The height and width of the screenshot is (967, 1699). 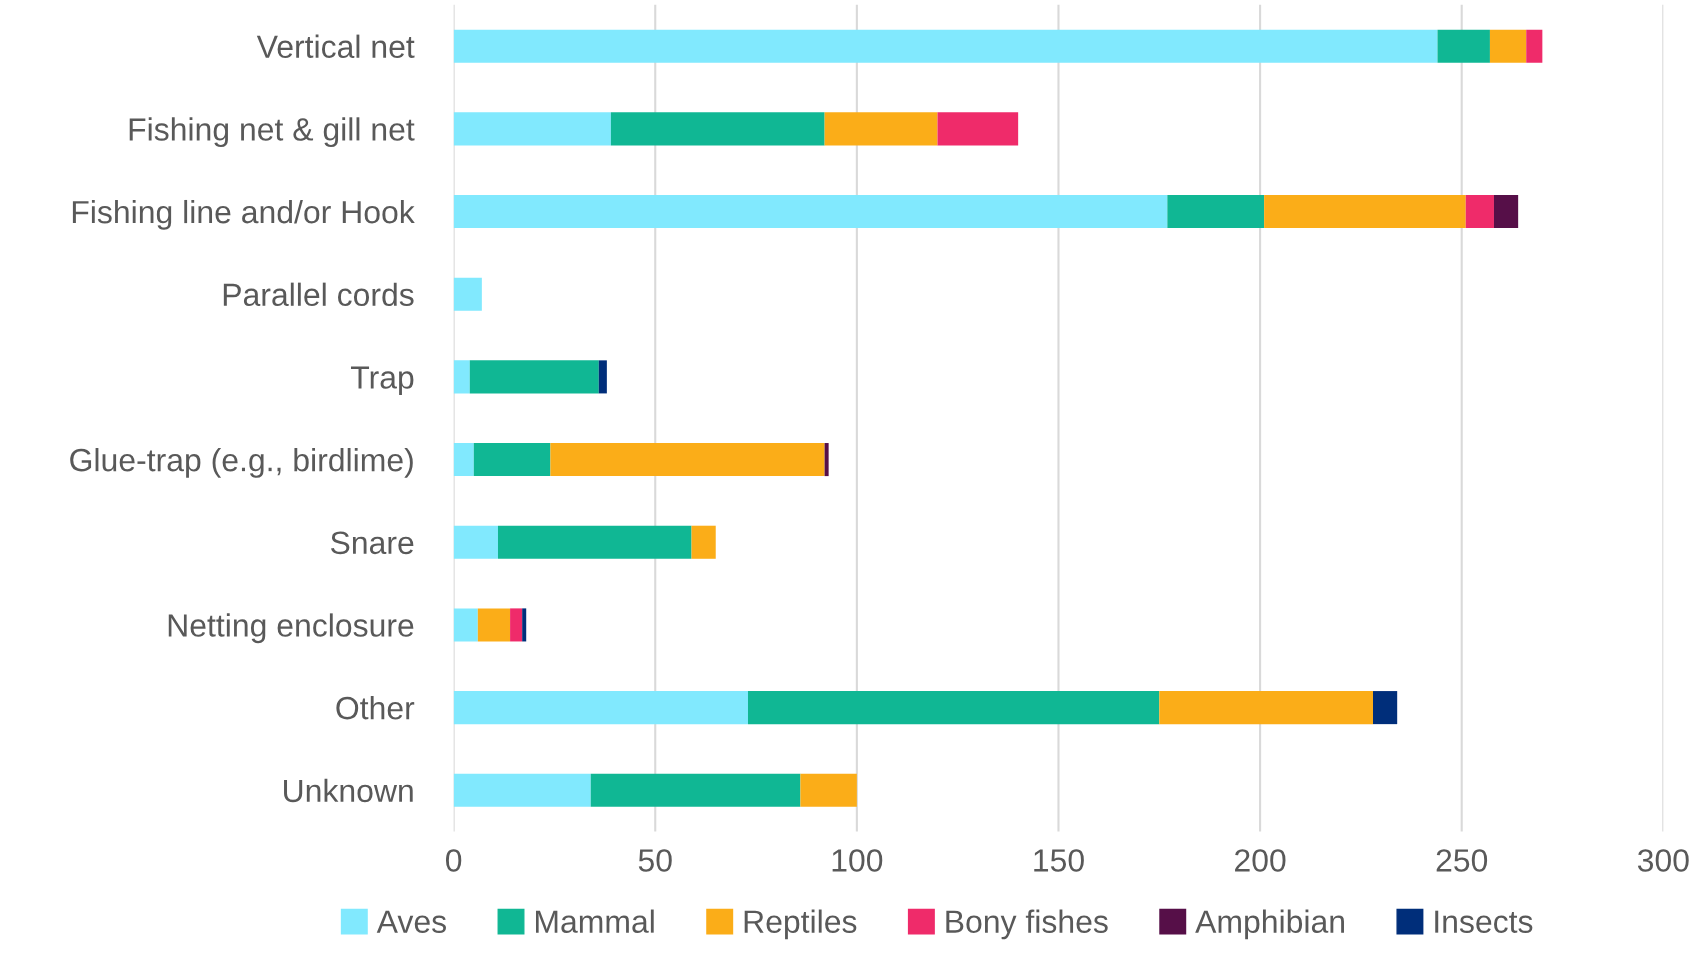 What do you see at coordinates (1059, 860) in the screenshot?
I see `x-tick-label: 150` at bounding box center [1059, 860].